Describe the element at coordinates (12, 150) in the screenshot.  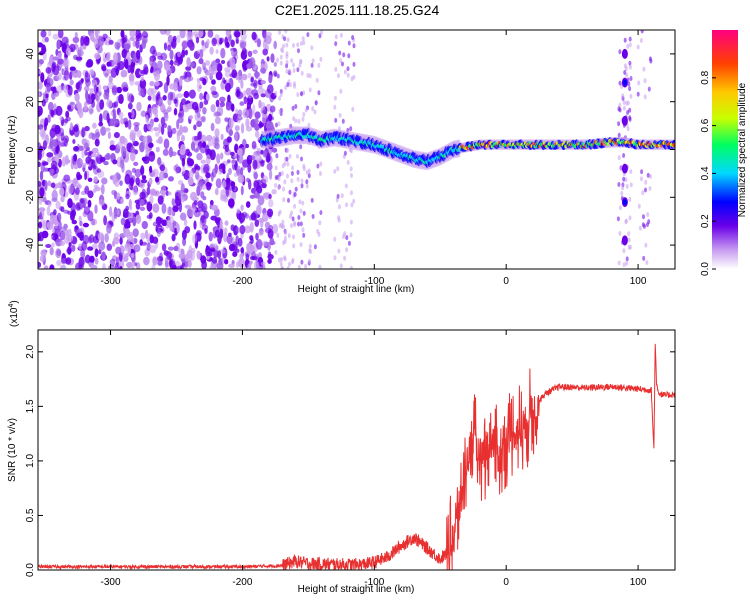
I see `spectrogram-ylabel: Frequency (Hz)` at that location.